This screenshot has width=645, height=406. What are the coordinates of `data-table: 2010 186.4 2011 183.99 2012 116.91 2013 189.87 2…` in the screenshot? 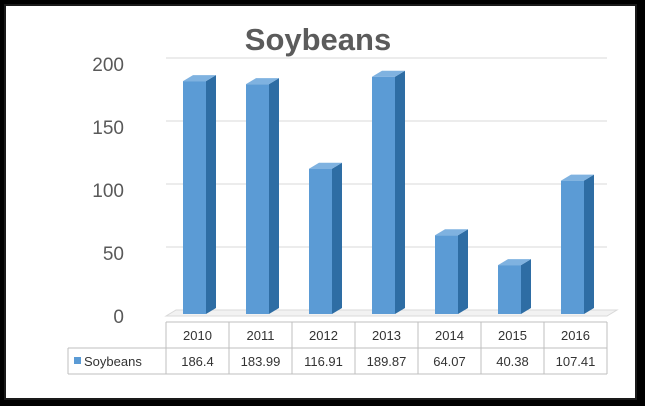 It's located at (337, 348).